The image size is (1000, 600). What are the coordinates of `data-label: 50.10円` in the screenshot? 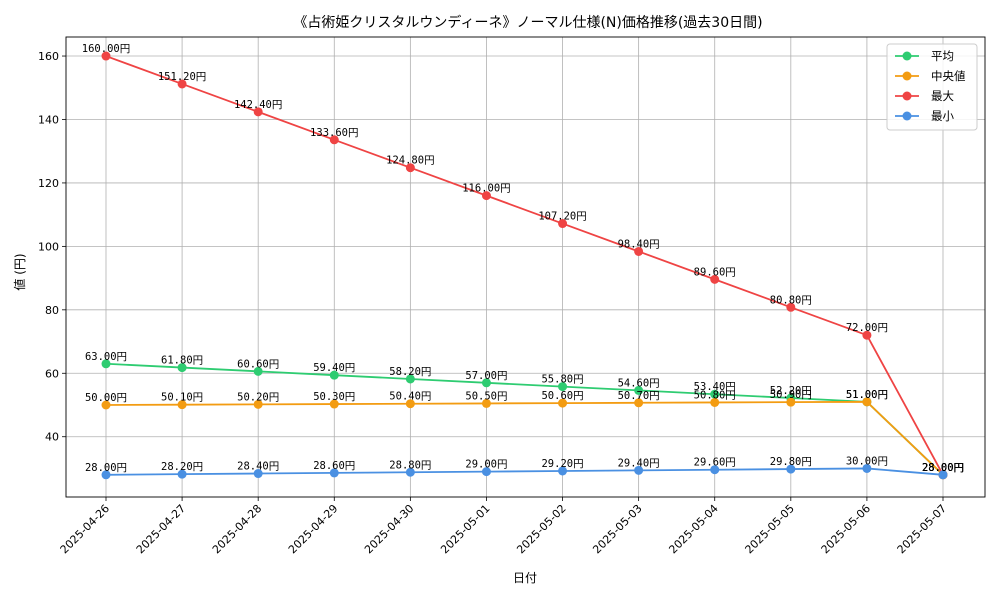 It's located at (182, 398).